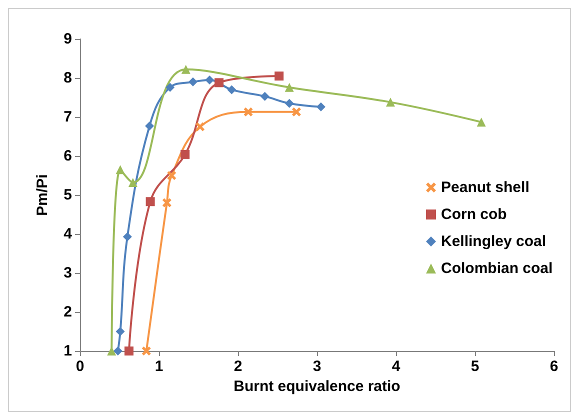 The width and height of the screenshot is (579, 420). What do you see at coordinates (68, 156) in the screenshot?
I see `y-tick-label: 6` at bounding box center [68, 156].